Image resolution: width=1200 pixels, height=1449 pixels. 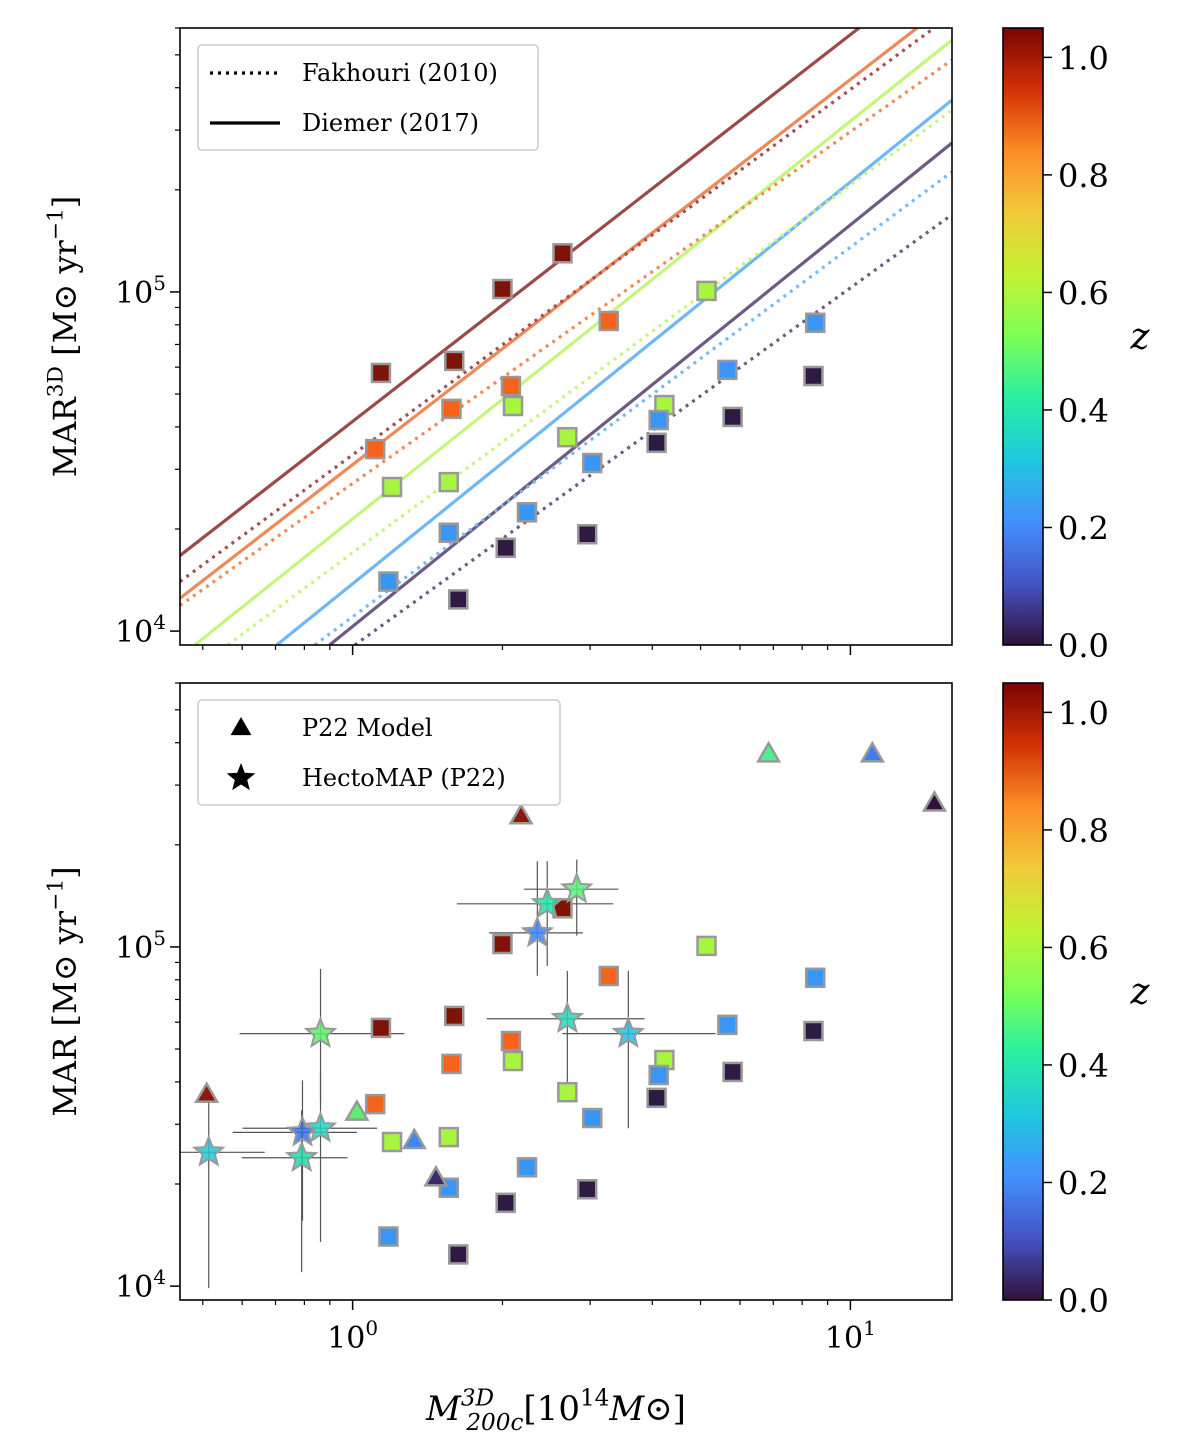 What do you see at coordinates (1083, 831) in the screenshot?
I see `colorbar-tick-label: 0.8` at bounding box center [1083, 831].